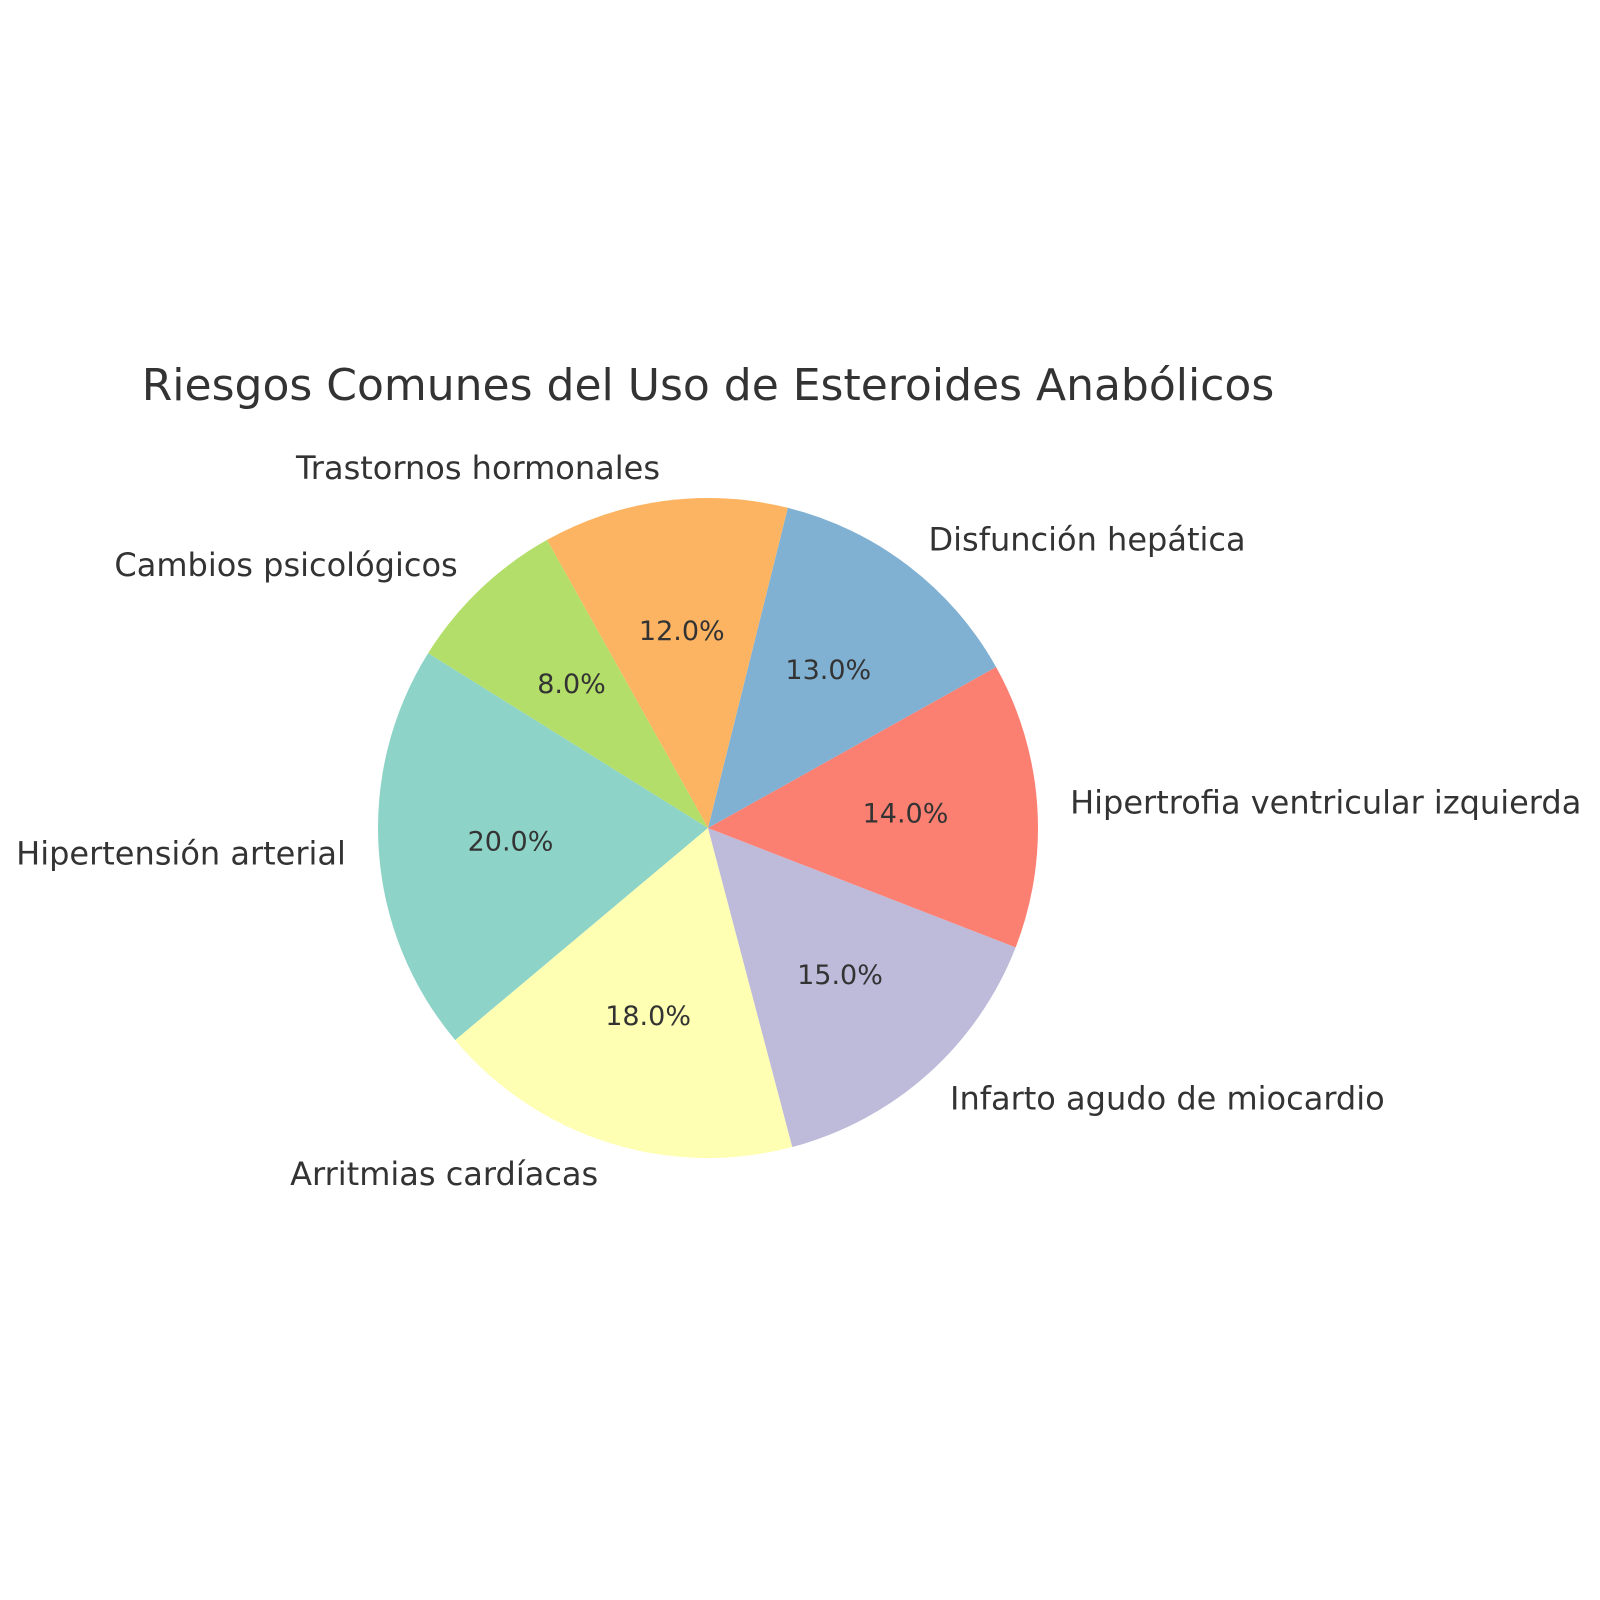 This screenshot has height=1600, width=1600. What do you see at coordinates (648, 1016) in the screenshot?
I see `pct-label-arritmias-cardiacas: 18.0%` at bounding box center [648, 1016].